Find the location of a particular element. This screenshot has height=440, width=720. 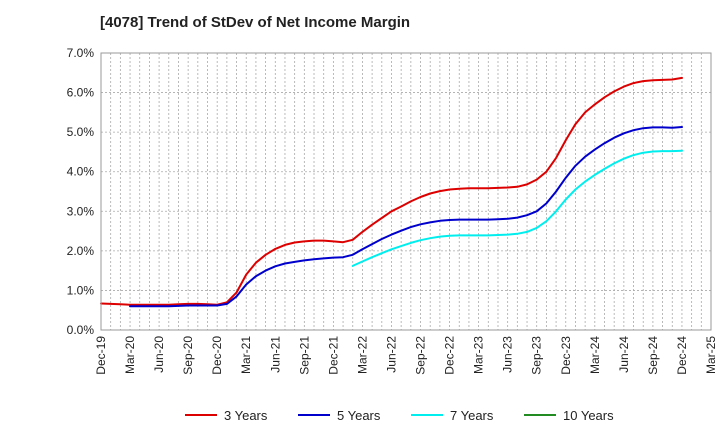

y-tick-label: 4.0% is located at coordinates (81, 172).